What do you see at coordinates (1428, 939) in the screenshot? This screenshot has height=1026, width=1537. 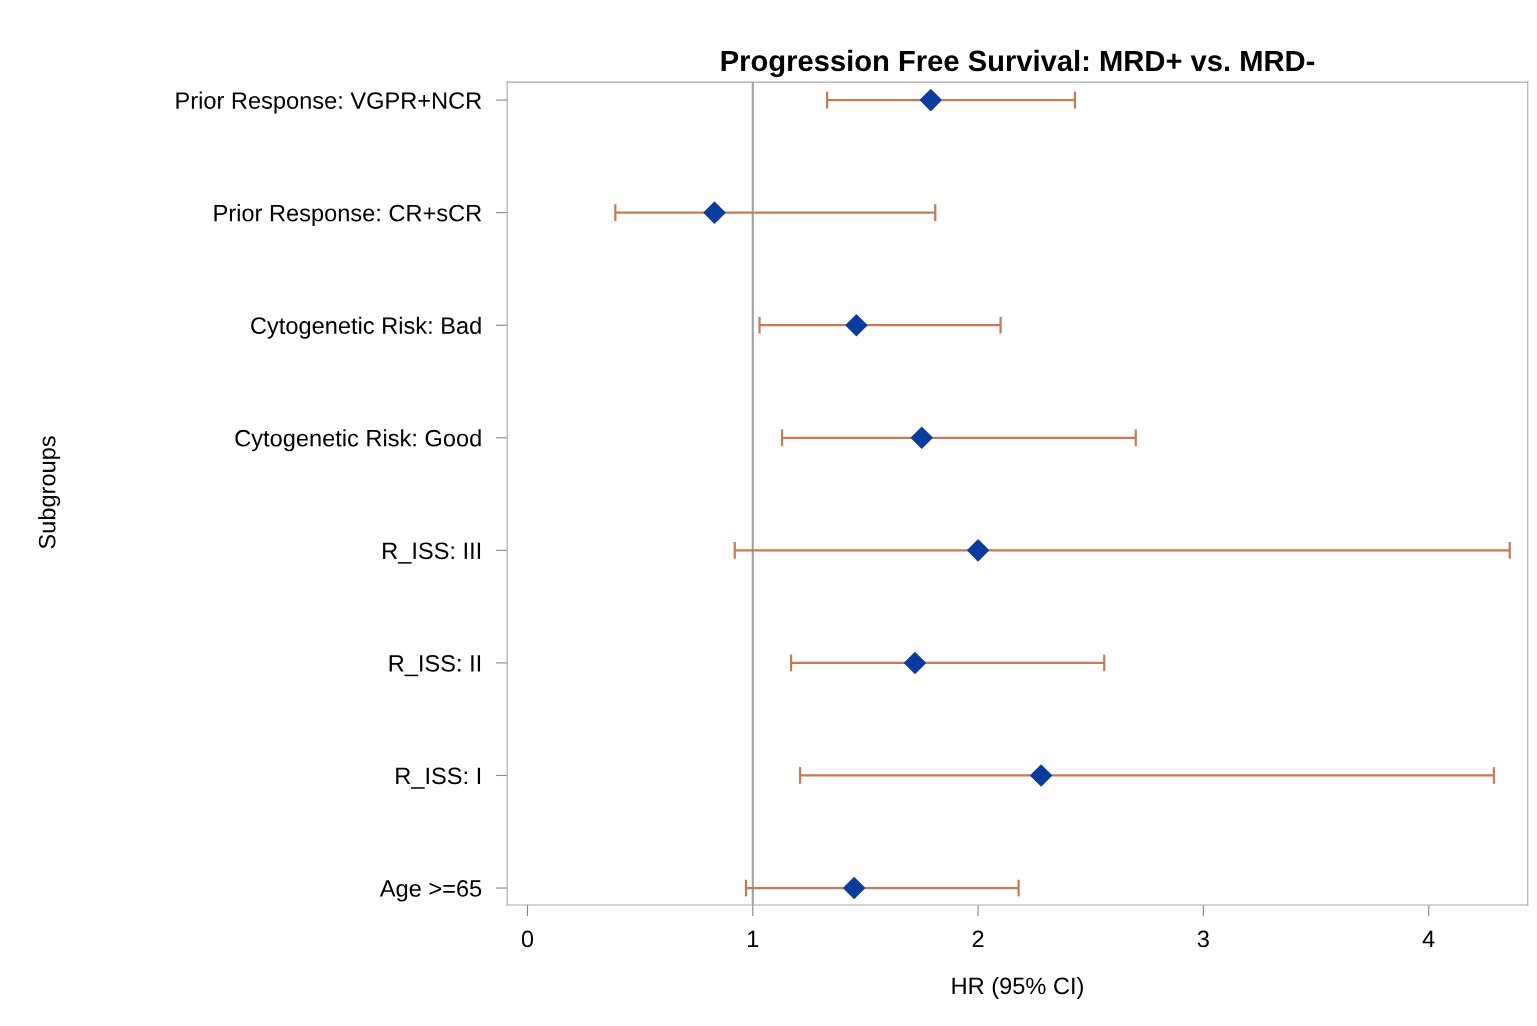 I see `x-tick-label: 4` at bounding box center [1428, 939].